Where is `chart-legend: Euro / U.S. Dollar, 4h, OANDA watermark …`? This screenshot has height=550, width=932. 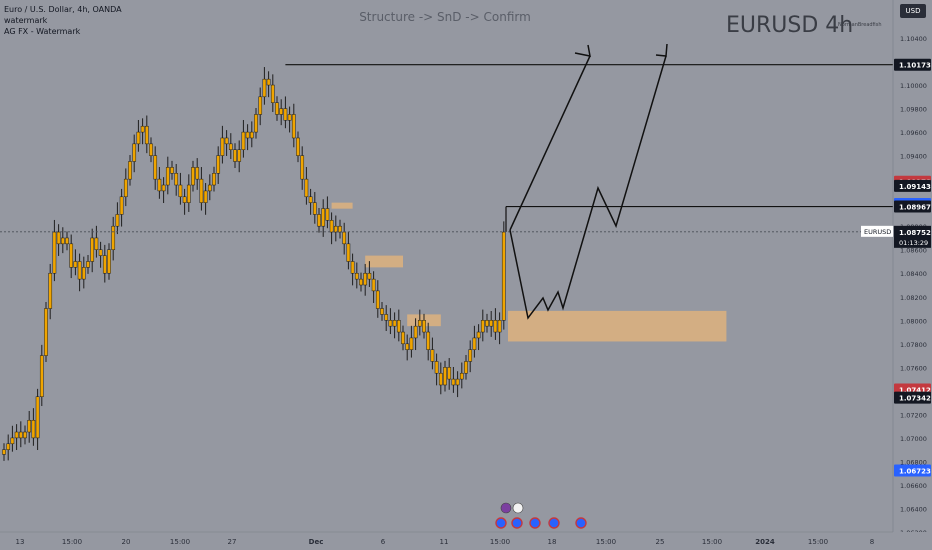
chart-legend: Euro / U.S. Dollar, 4h, OANDA watermark … is located at coordinates (63, 20).